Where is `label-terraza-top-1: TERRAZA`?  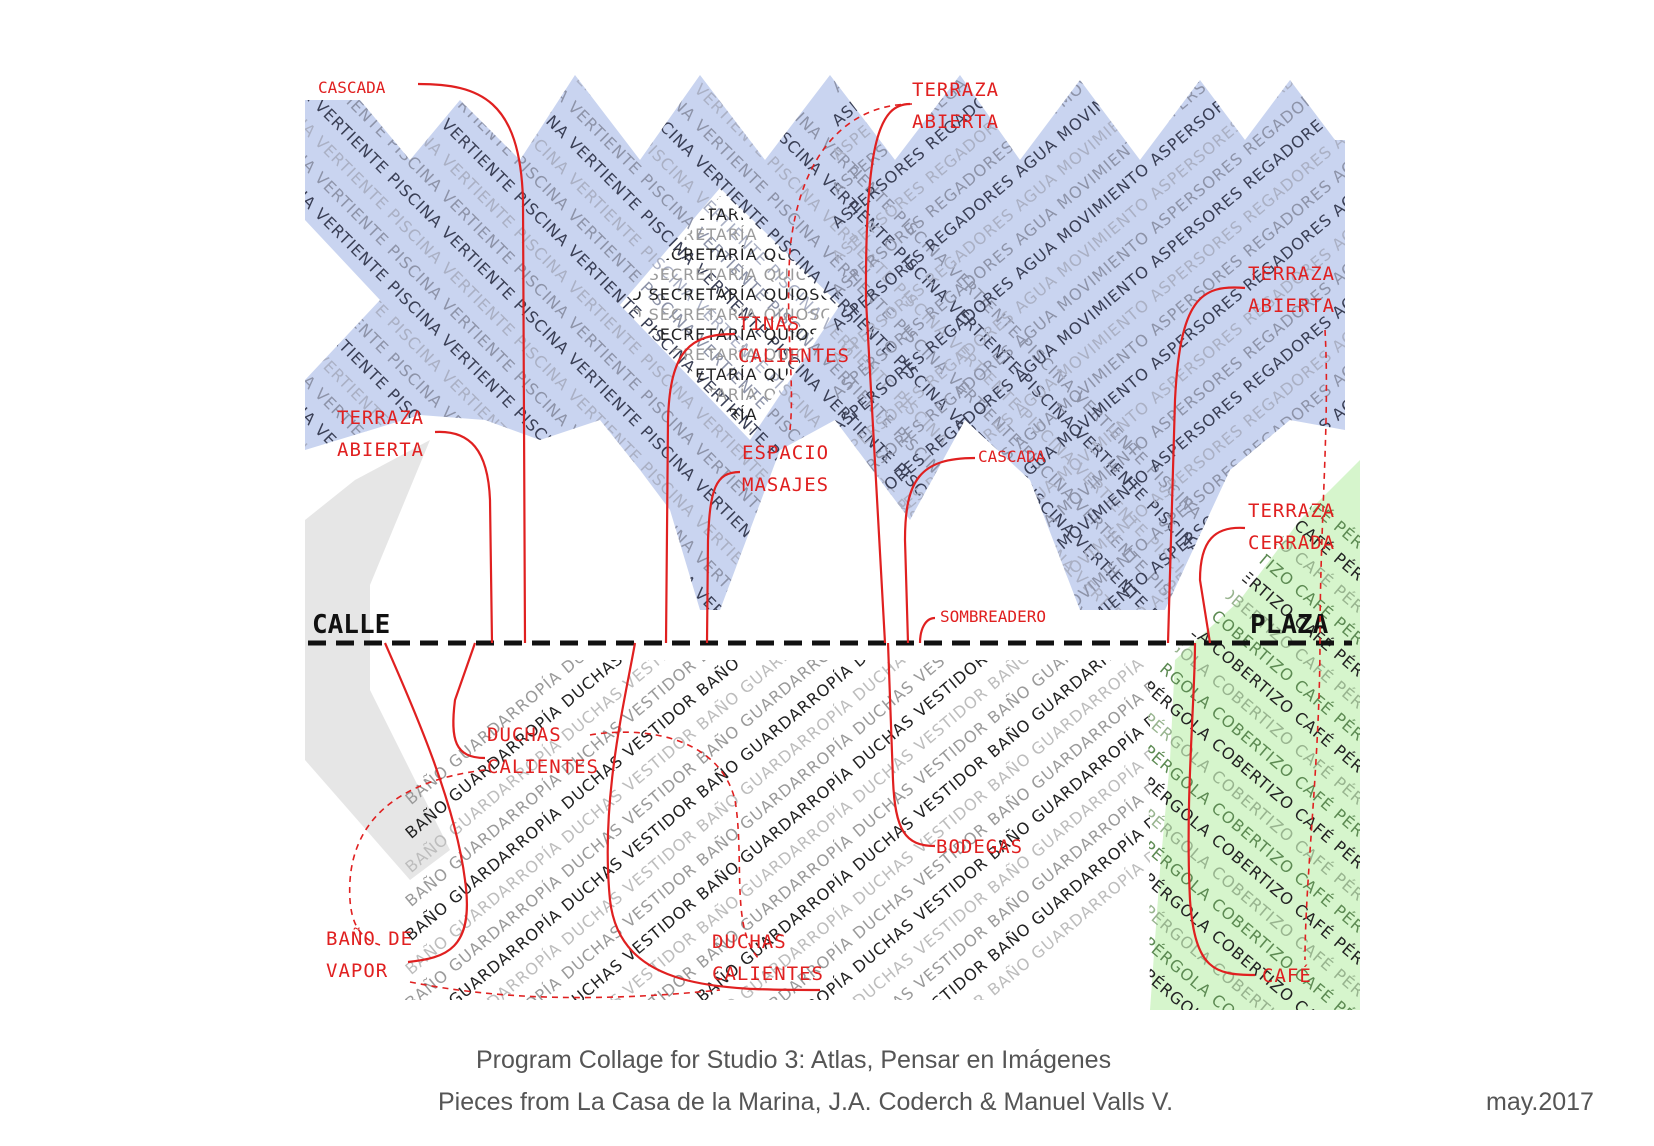 label-terraza-top-1: TERRAZA is located at coordinates (955, 90).